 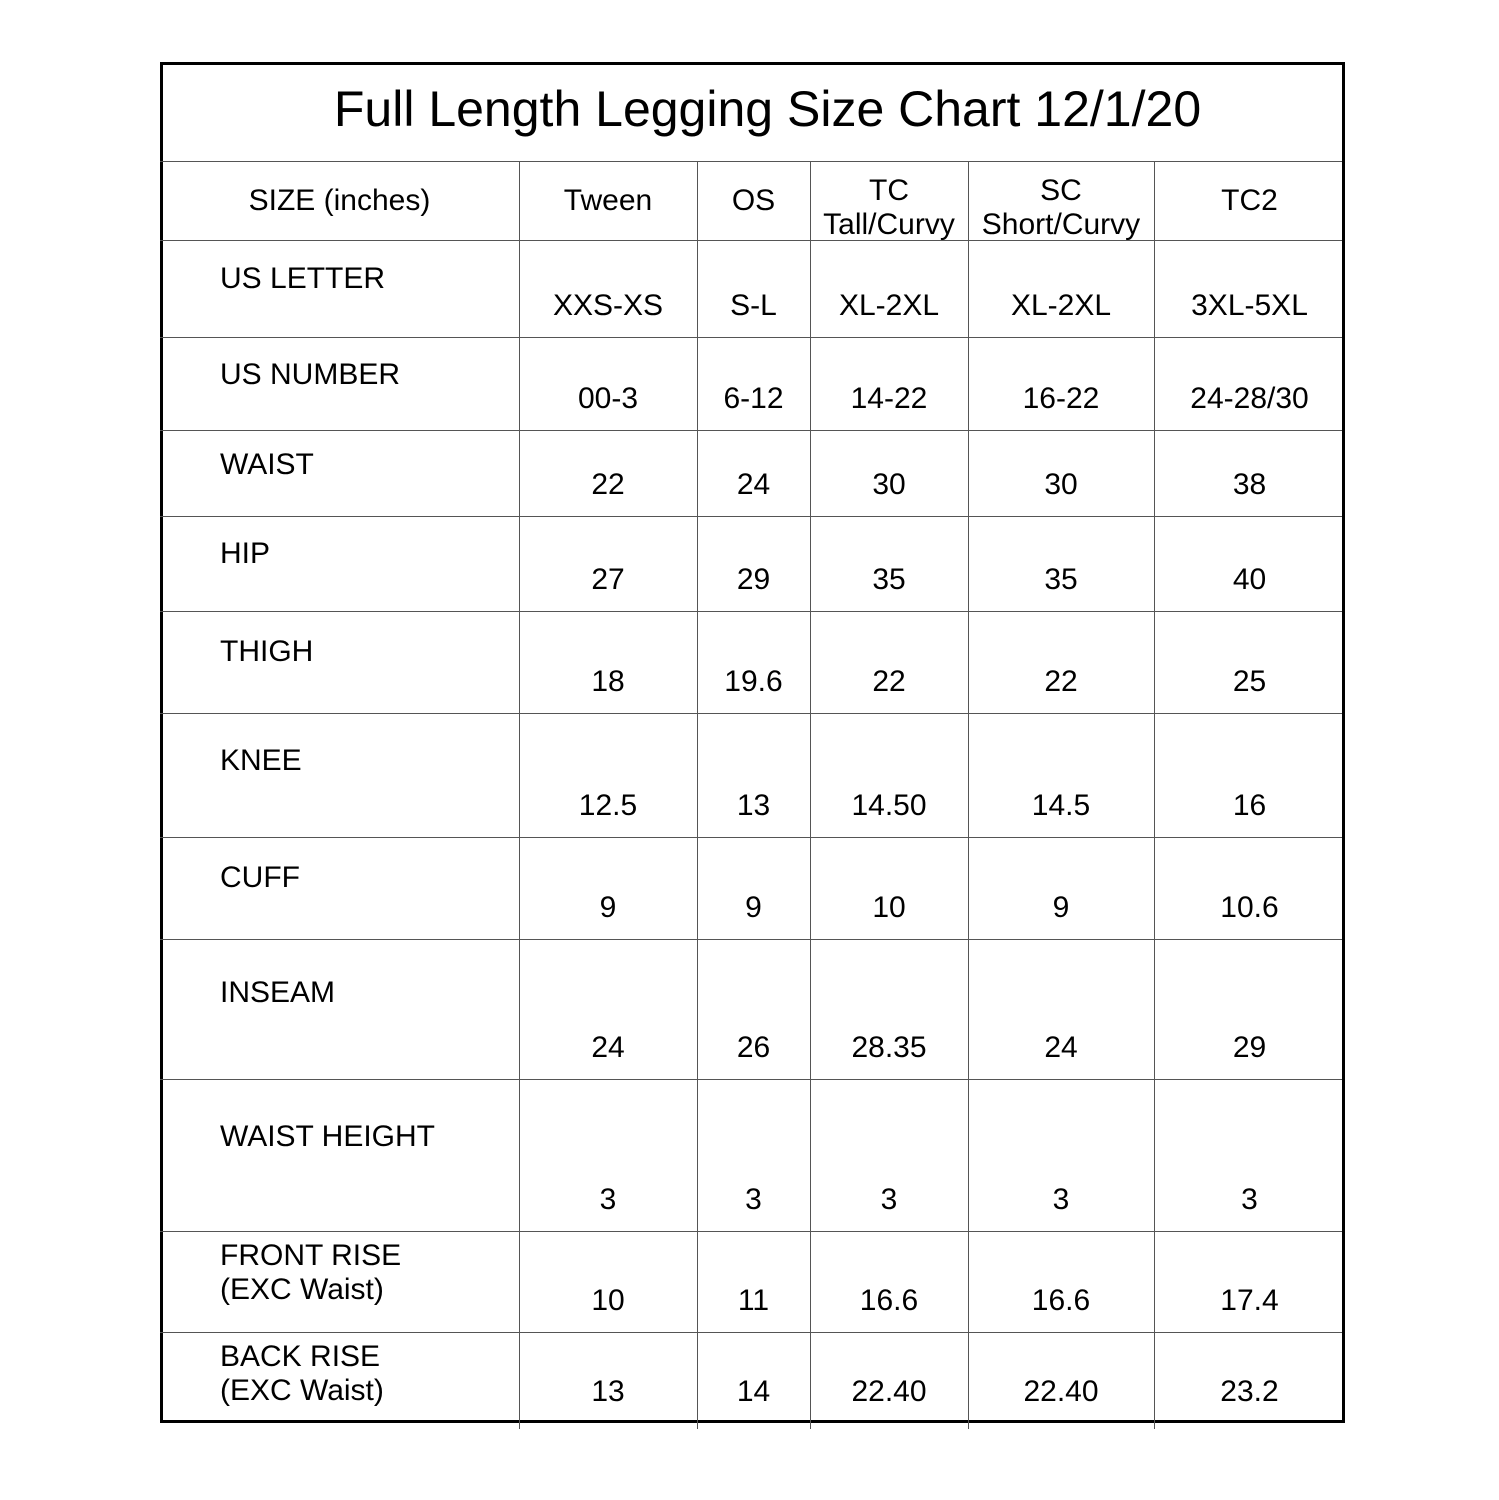 What do you see at coordinates (1249, 398) in the screenshot?
I see `table-cell: 24-28/30` at bounding box center [1249, 398].